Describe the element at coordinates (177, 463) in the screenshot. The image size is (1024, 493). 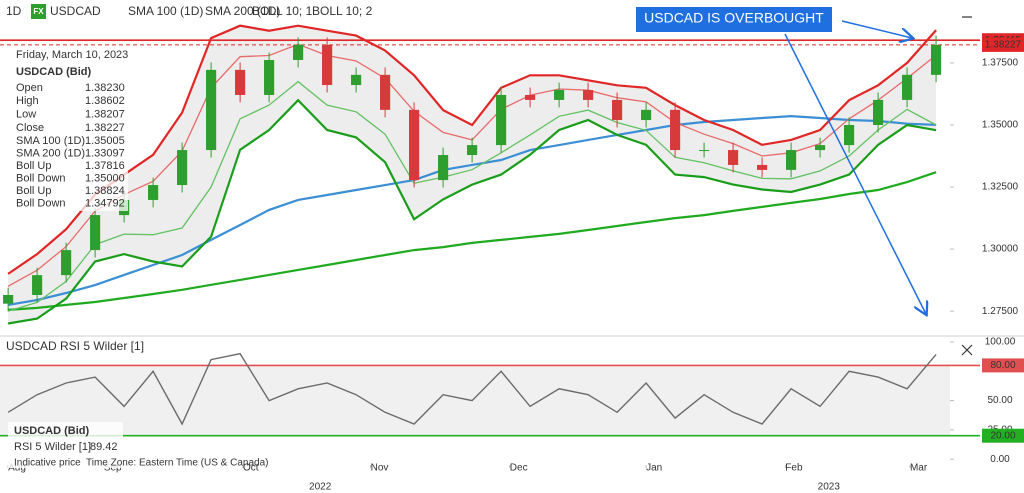
I see `rsi-timezone: Time Zone: Eastern Time (US & Canada)` at that location.